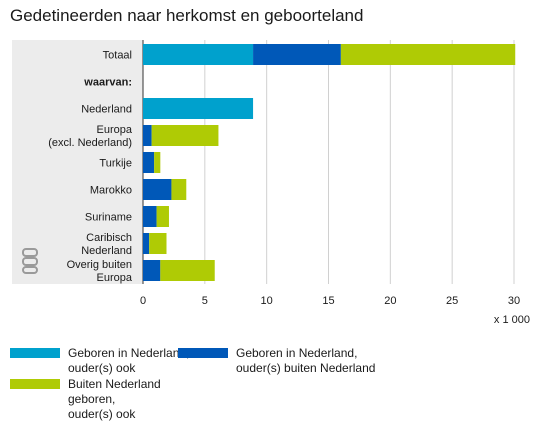 The image size is (543, 422). Describe the element at coordinates (512, 320) in the screenshot. I see `x-unit-label: x 1 000` at that location.